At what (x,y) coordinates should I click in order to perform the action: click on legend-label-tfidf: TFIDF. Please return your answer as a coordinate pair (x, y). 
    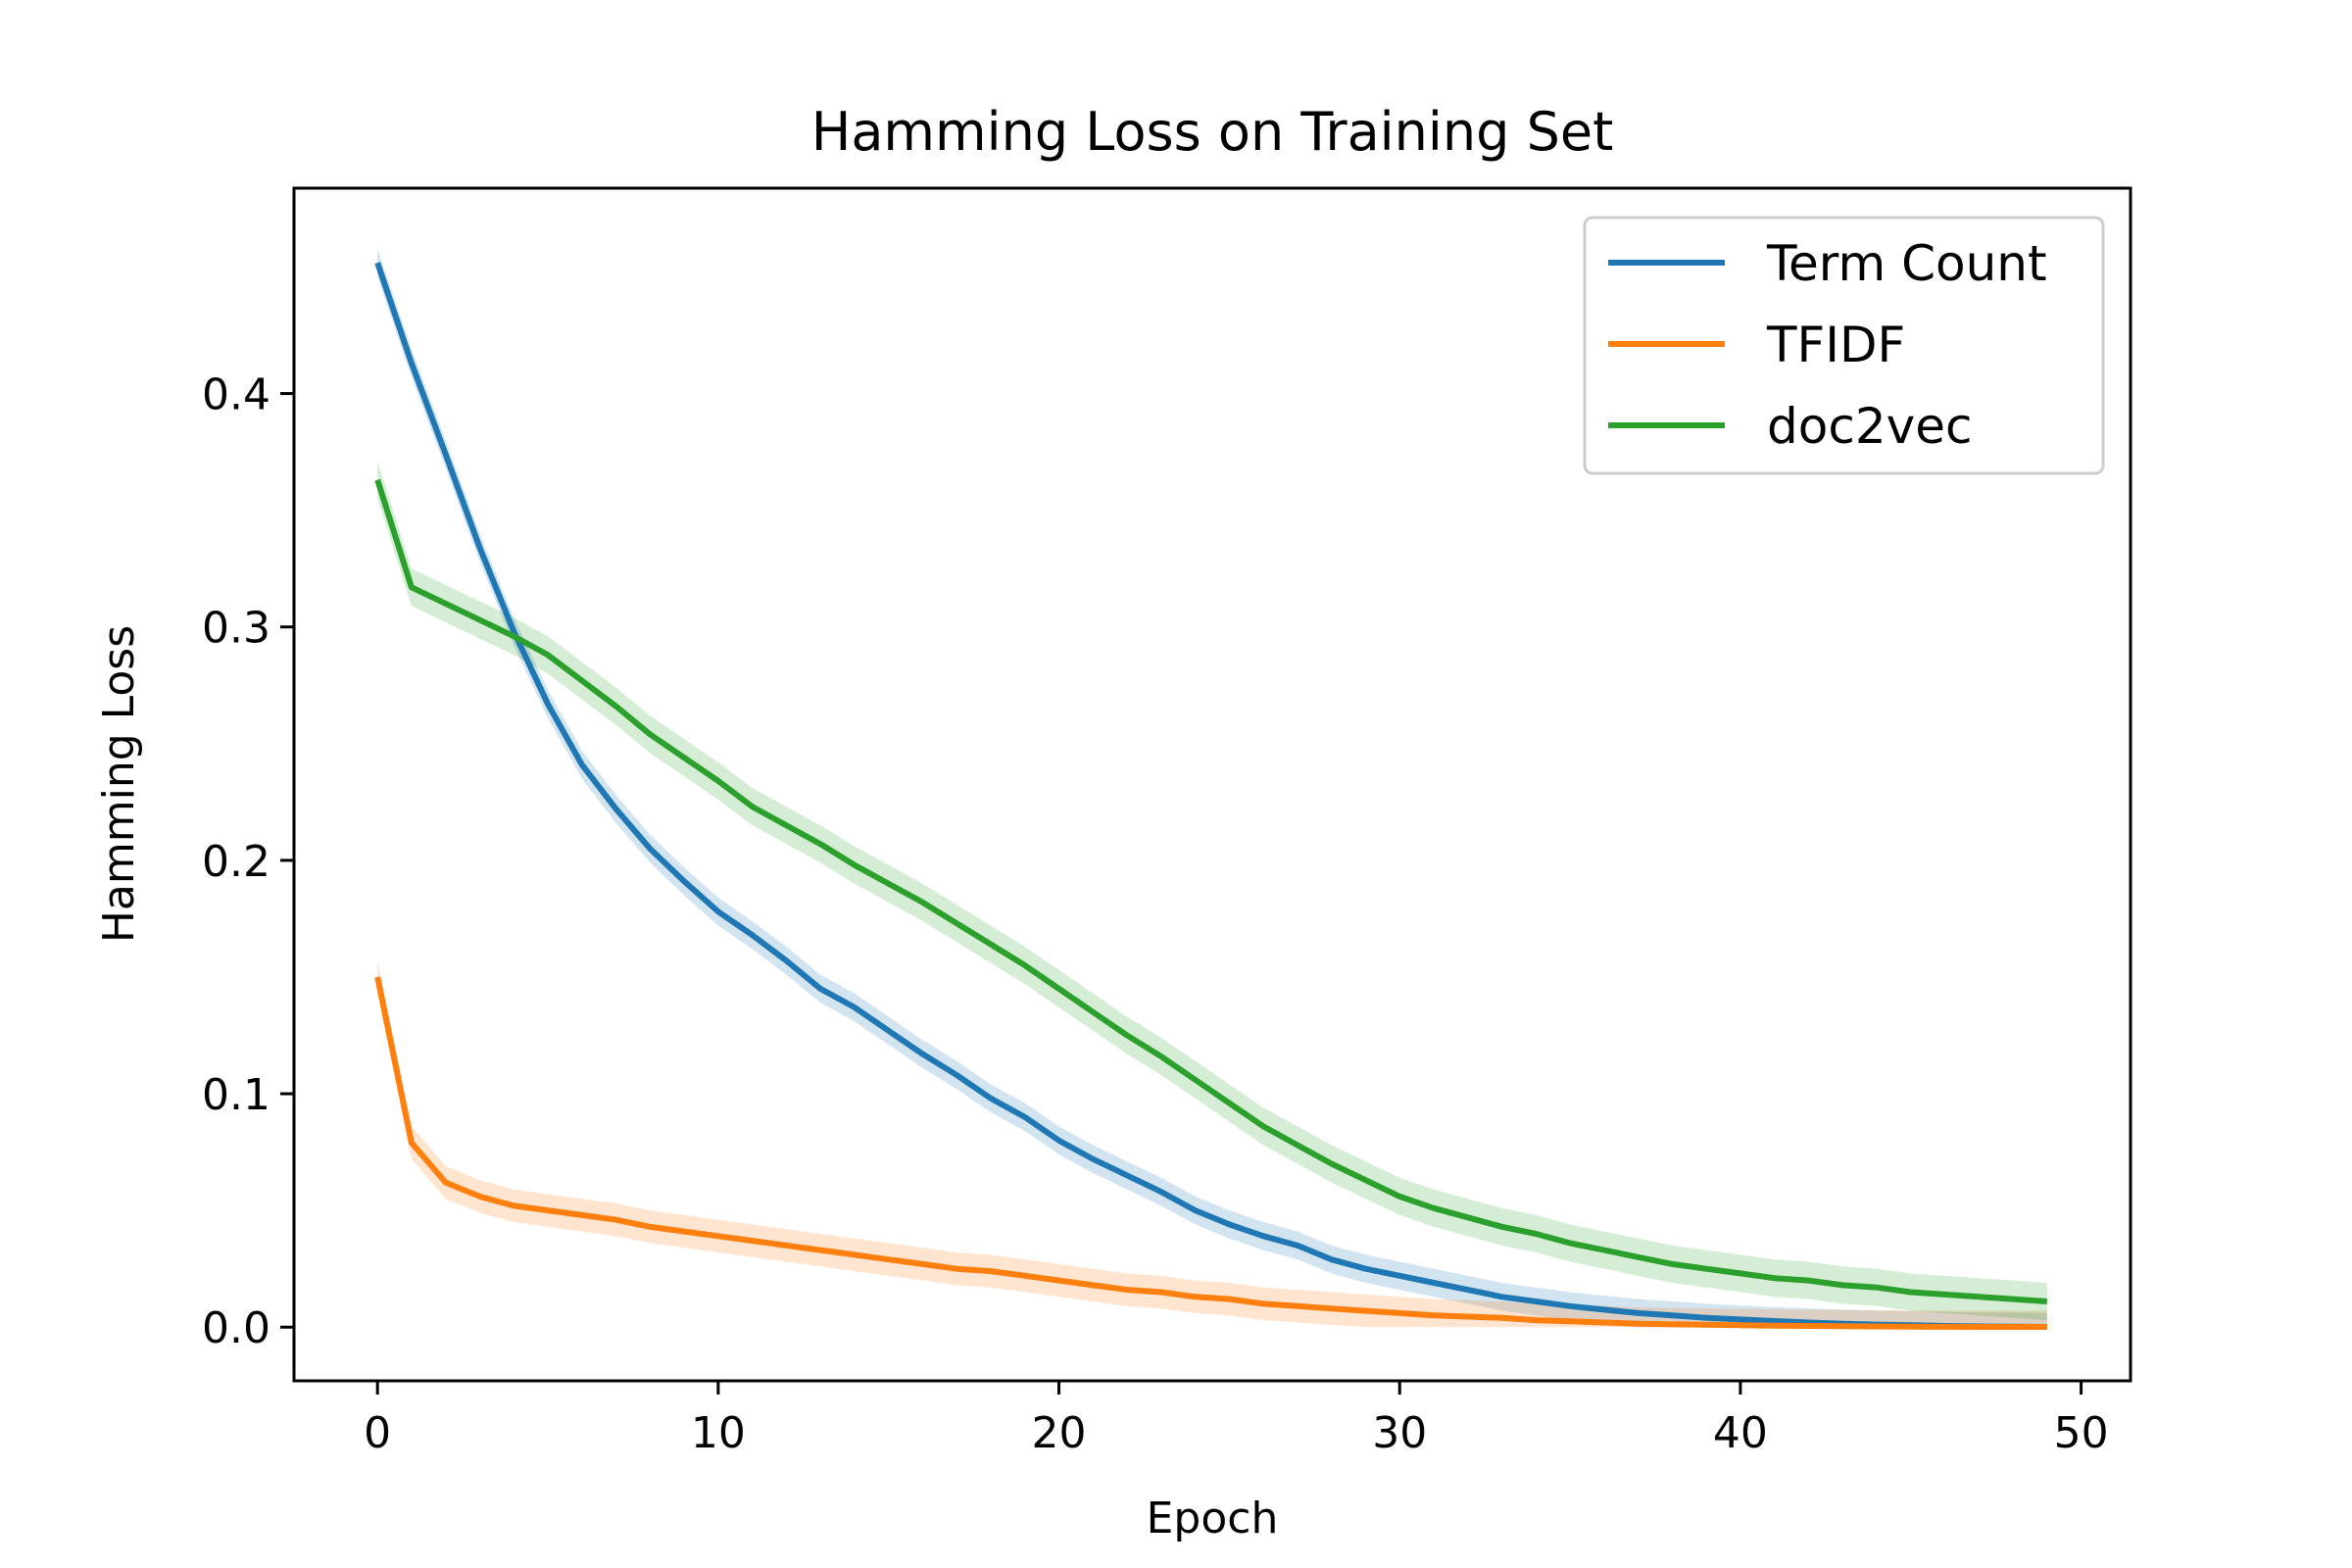
    Looking at the image, I should click on (1835, 345).